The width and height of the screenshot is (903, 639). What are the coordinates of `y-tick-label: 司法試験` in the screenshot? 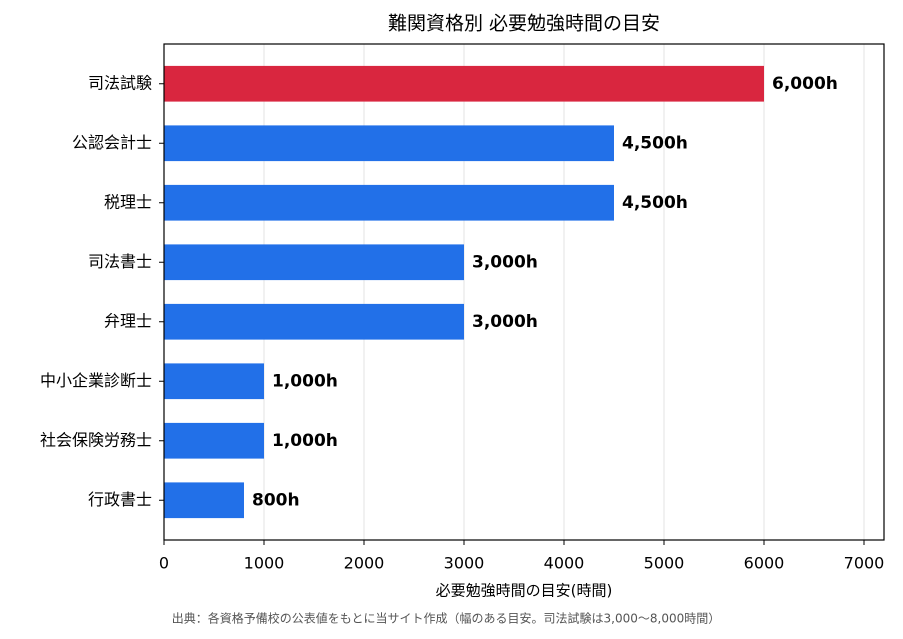 It's located at (120, 82).